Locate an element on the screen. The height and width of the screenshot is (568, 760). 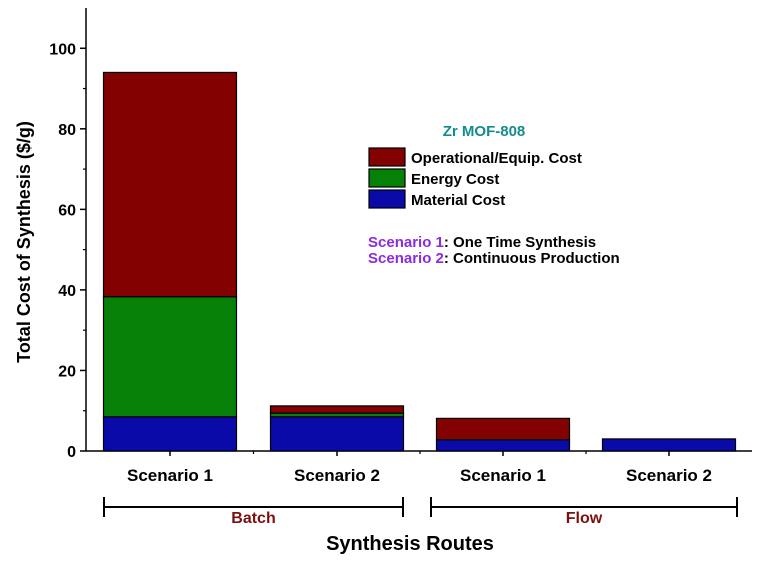
legend-label: Material Cost is located at coordinates (458, 200).